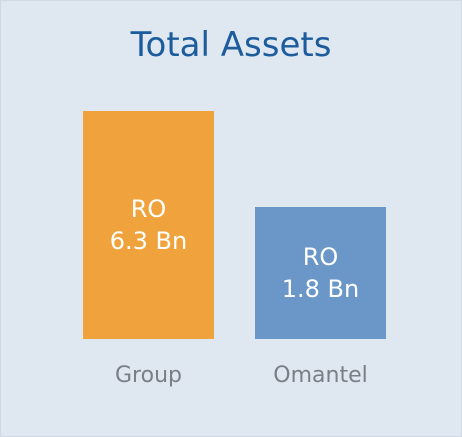 Image resolution: width=462 pixels, height=437 pixels. I want to click on chart-title: Total Assets, so click(231, 45).